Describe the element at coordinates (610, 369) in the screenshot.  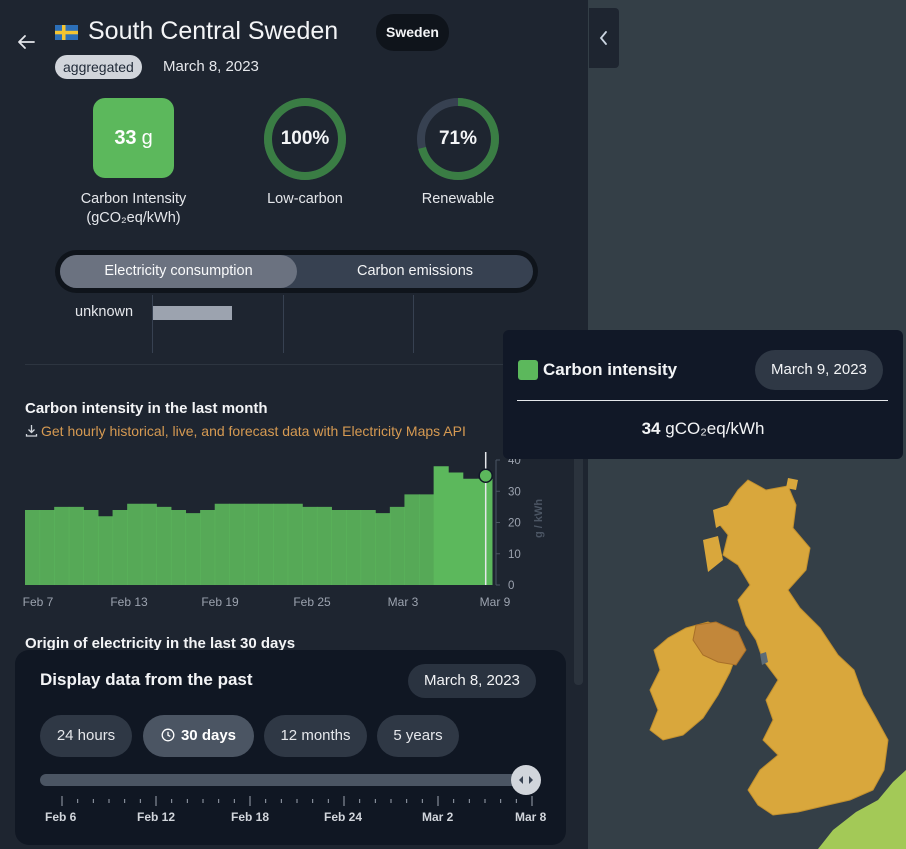
I see `tooltip-title: Carbon intensity` at that location.